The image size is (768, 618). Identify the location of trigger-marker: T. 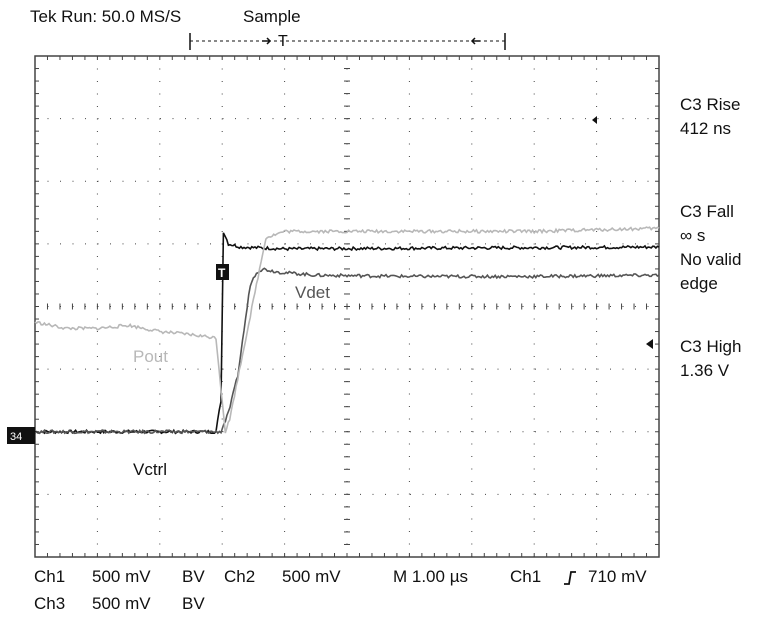
(283, 41).